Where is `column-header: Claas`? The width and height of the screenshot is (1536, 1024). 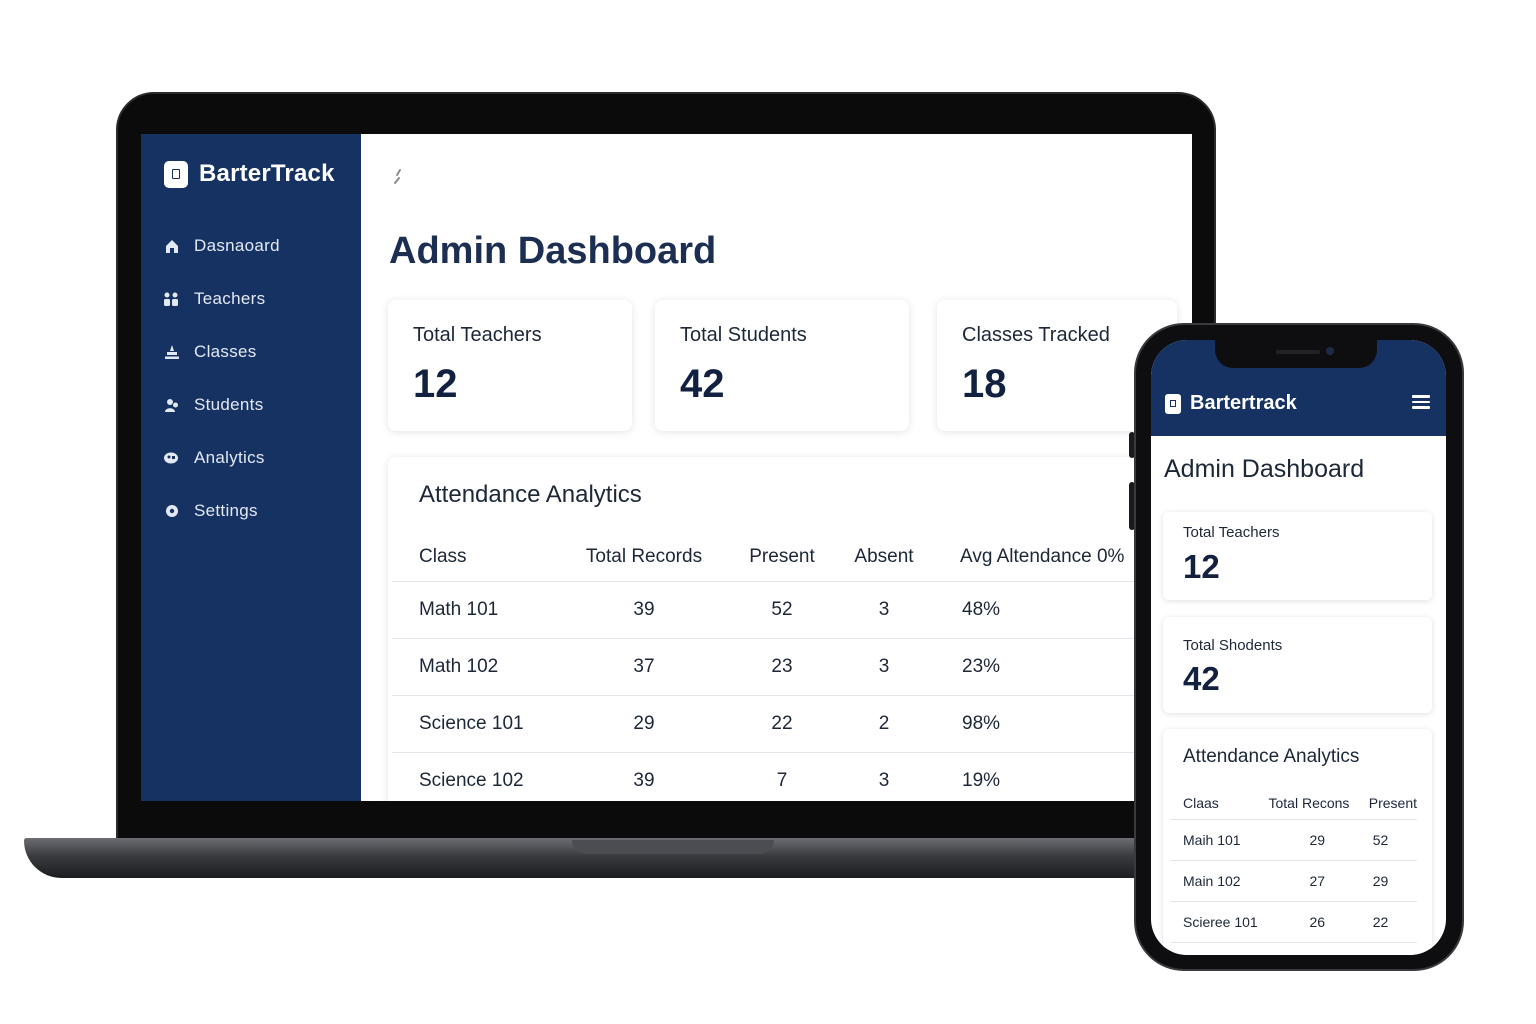
column-header: Claas is located at coordinates (1220, 803).